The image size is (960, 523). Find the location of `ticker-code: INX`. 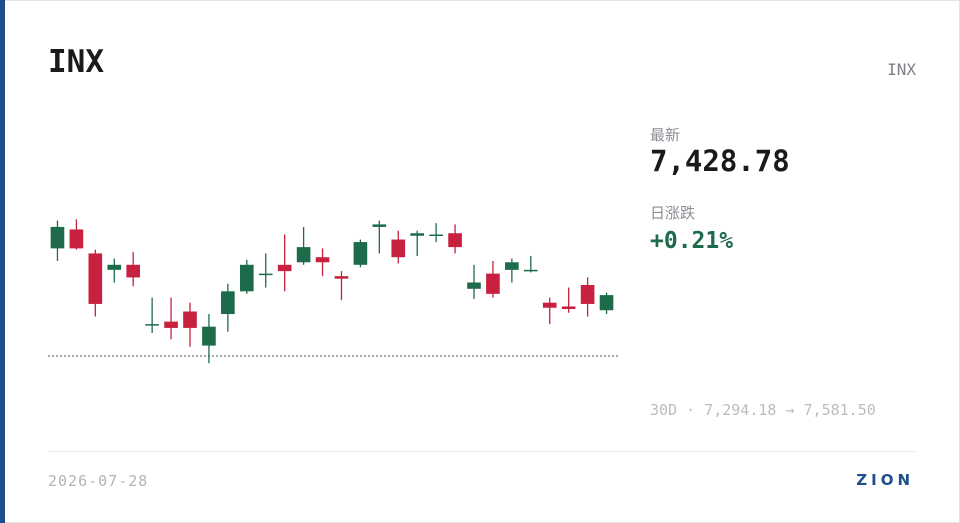

ticker-code: INX is located at coordinates (901, 69).